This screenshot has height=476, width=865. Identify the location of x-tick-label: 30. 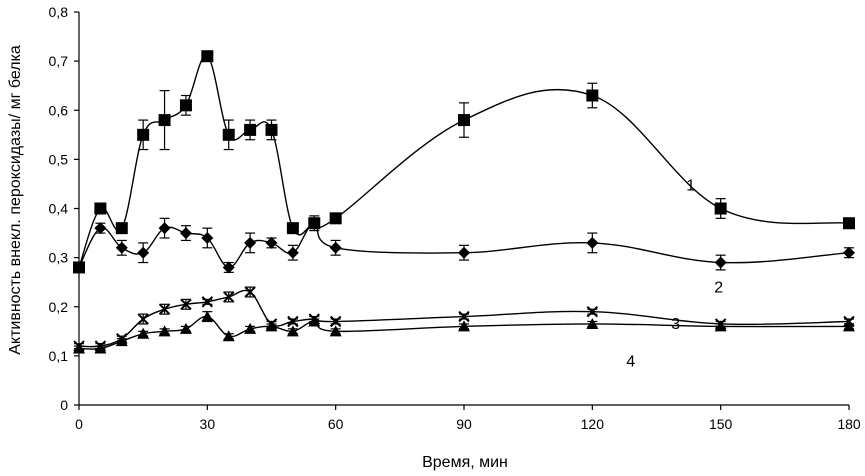
(208, 424).